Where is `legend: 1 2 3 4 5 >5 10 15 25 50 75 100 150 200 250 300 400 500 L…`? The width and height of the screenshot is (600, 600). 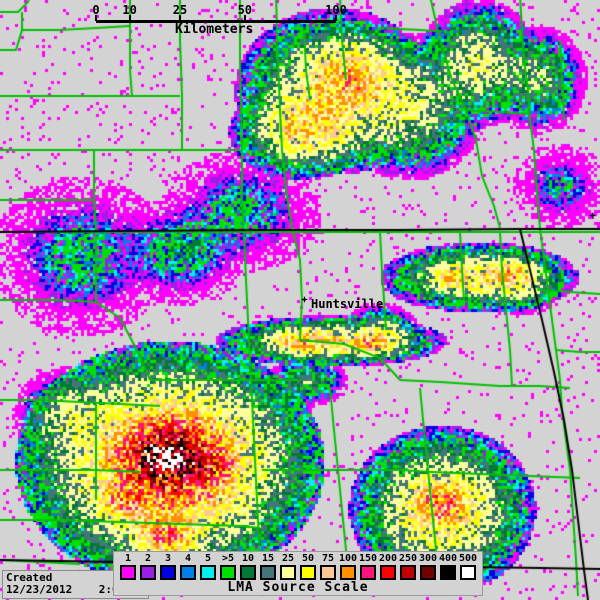
legend: 1 2 3 4 5 >5 10 15 25 50 75 100 150 200 250 300 400 500 L… is located at coordinates (298, 573).